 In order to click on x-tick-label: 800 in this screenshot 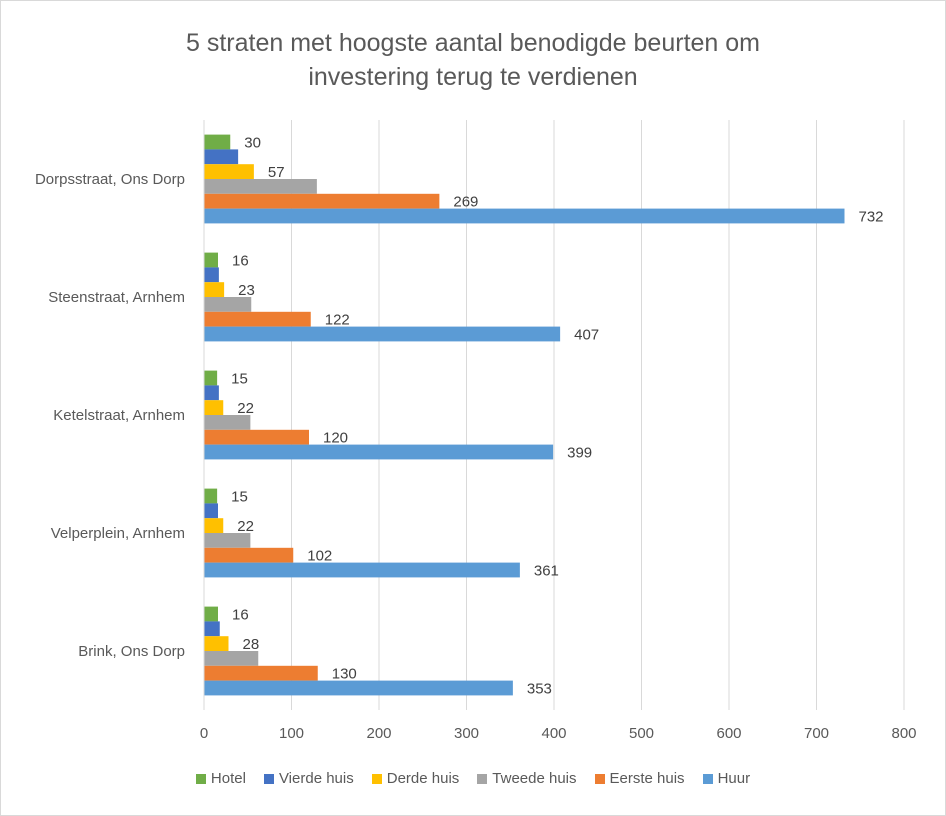, I will do `click(903, 733)`.